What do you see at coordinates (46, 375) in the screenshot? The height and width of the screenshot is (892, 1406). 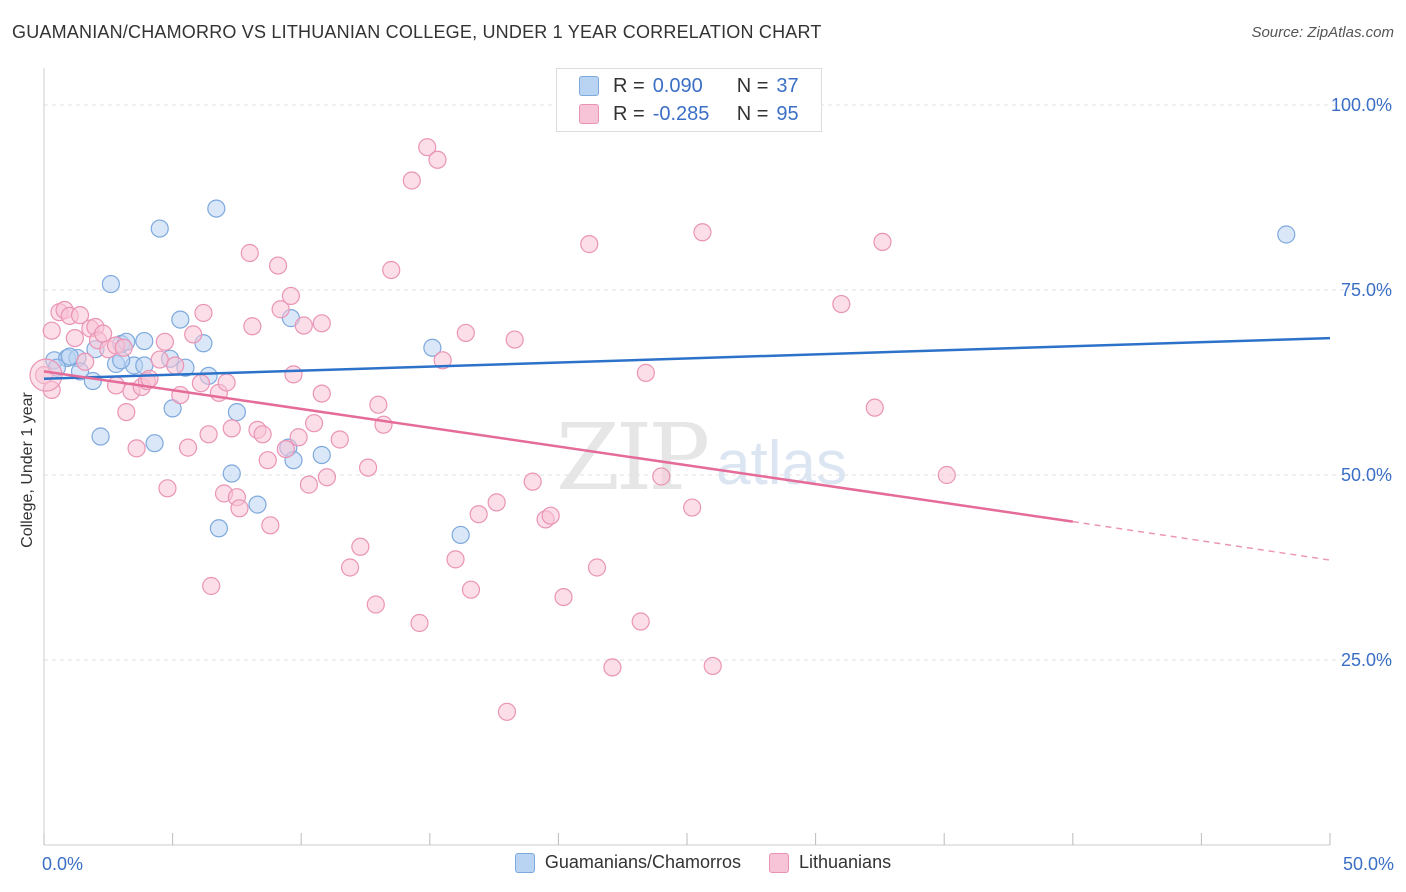 I see `point-lithuanians-cluster` at bounding box center [46, 375].